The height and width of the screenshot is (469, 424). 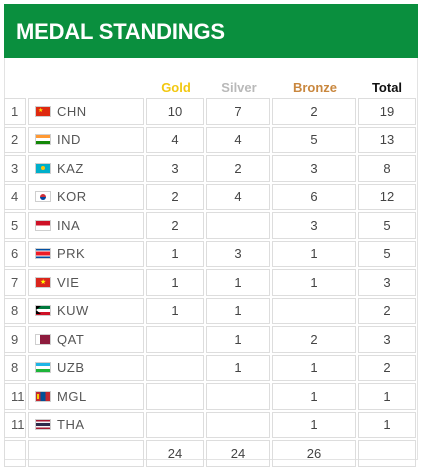 I want to click on country-cell: THA, so click(x=86, y=424).